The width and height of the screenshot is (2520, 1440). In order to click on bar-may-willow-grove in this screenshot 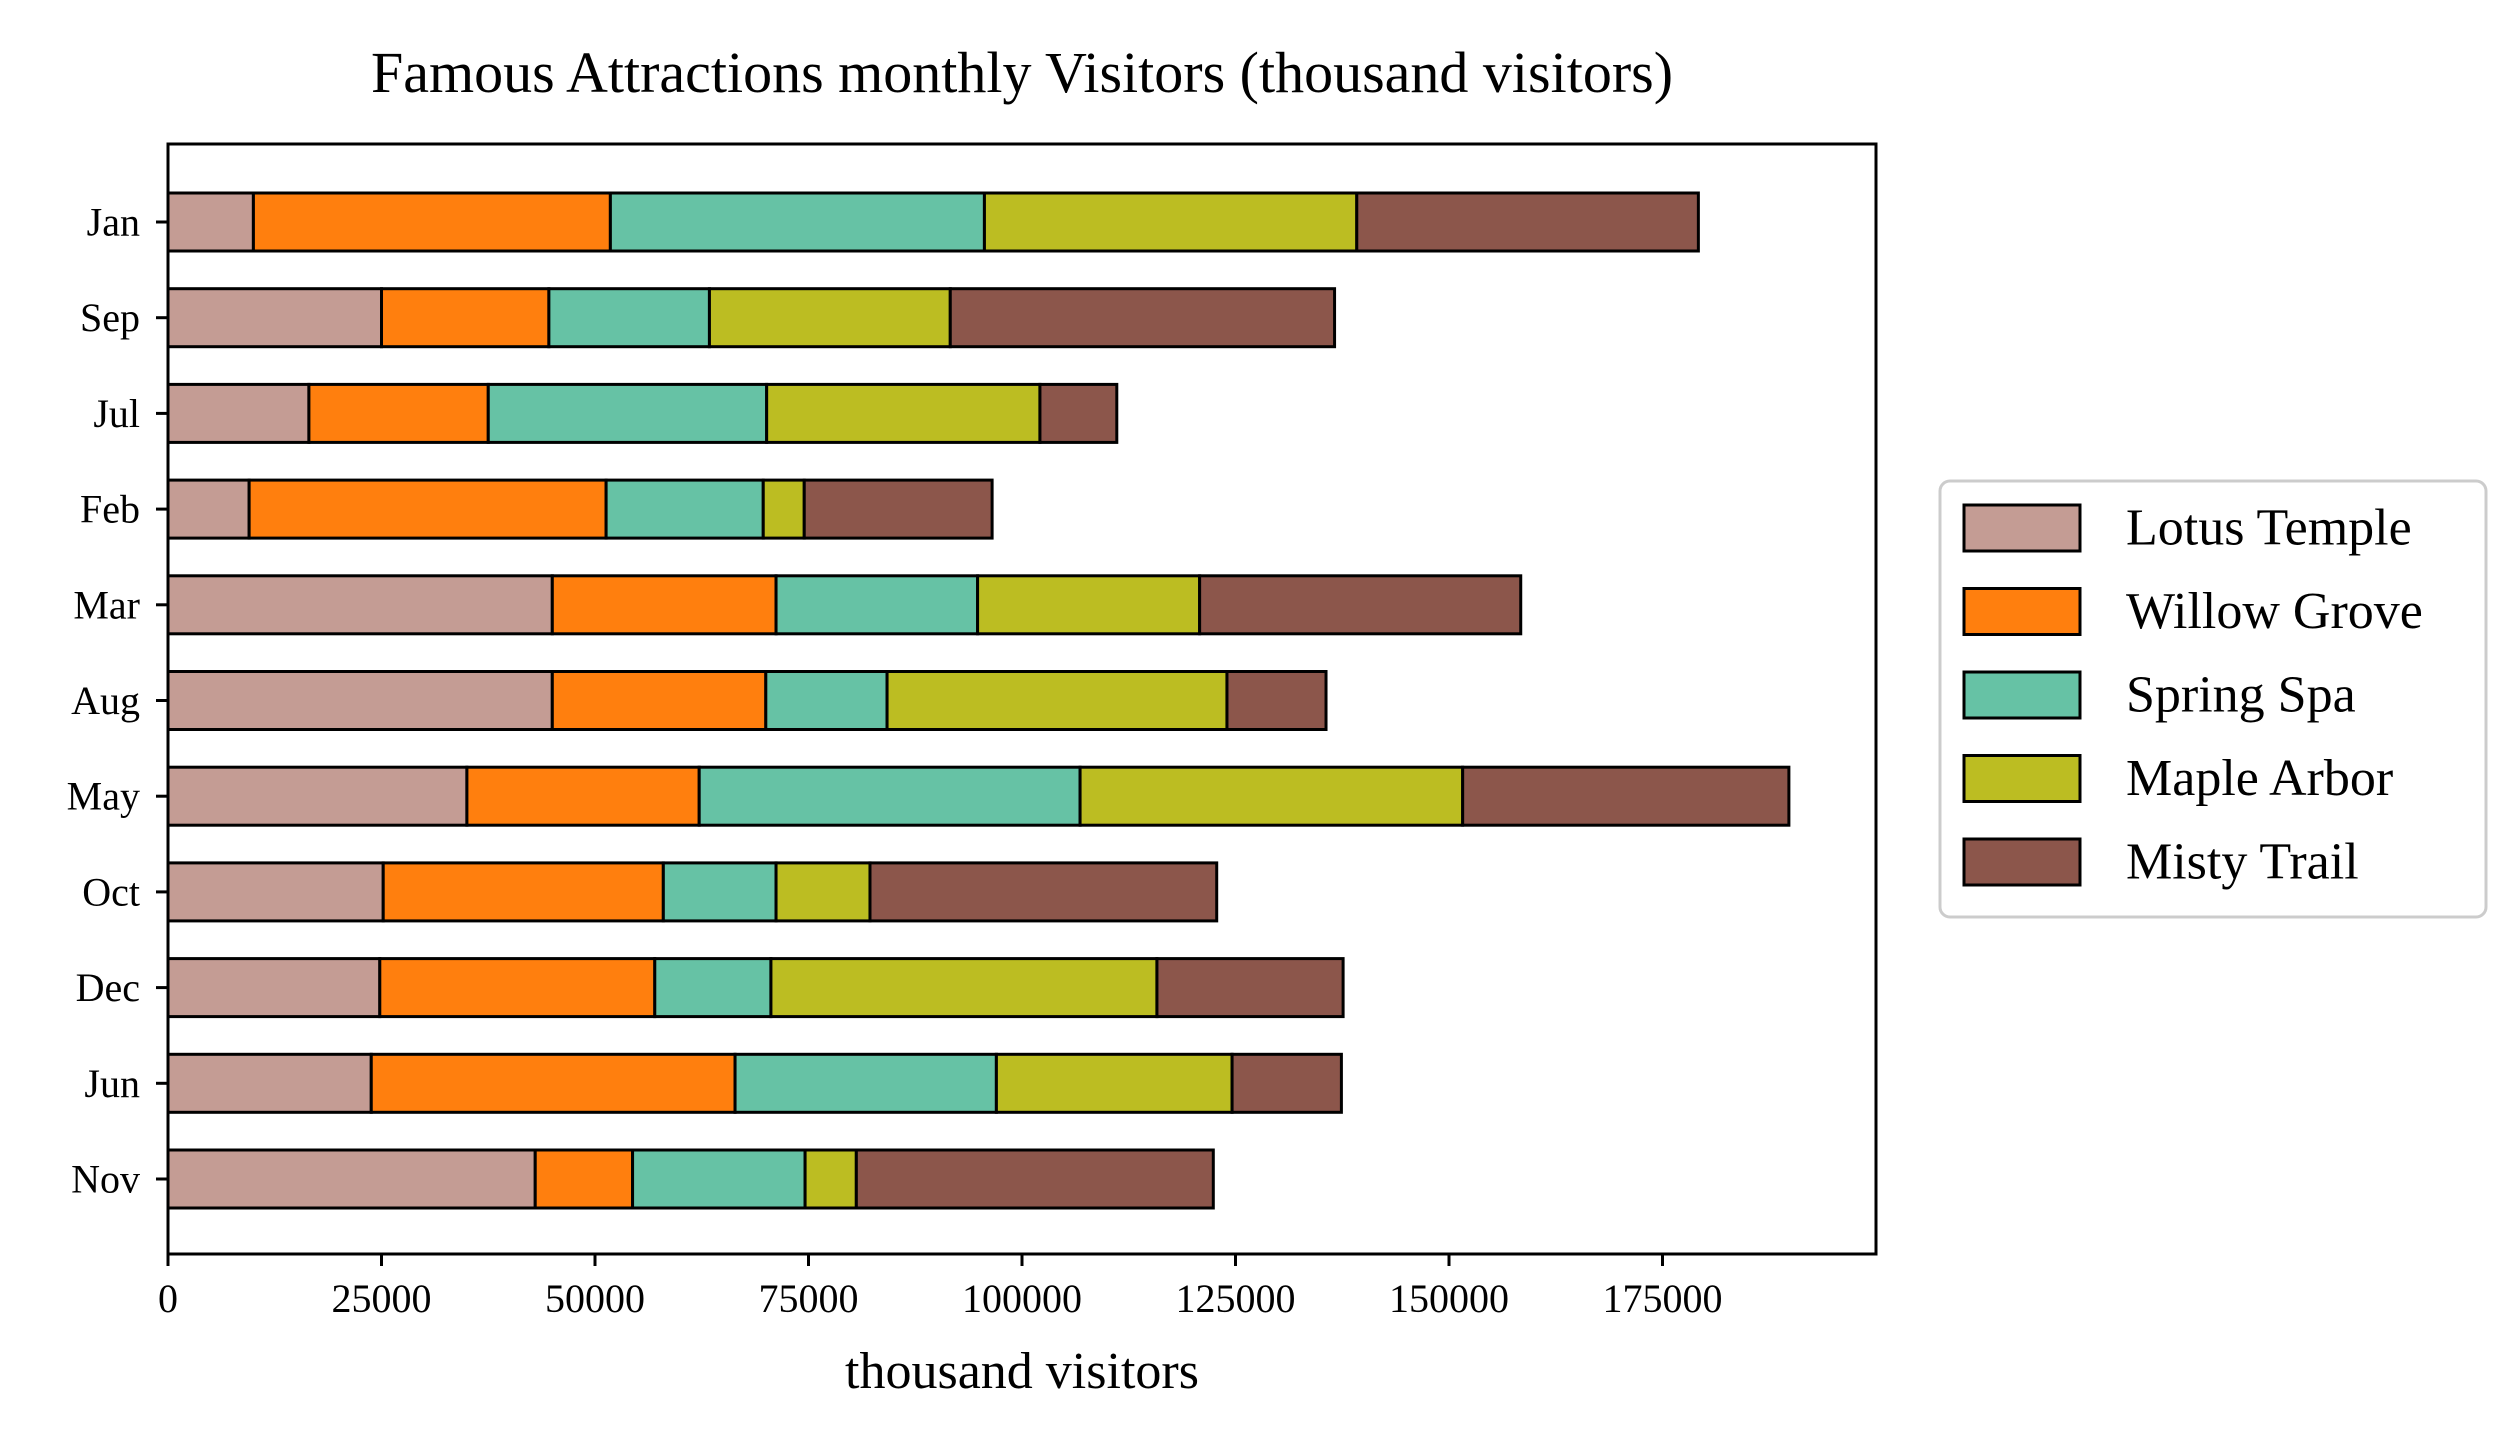, I will do `click(583, 796)`.